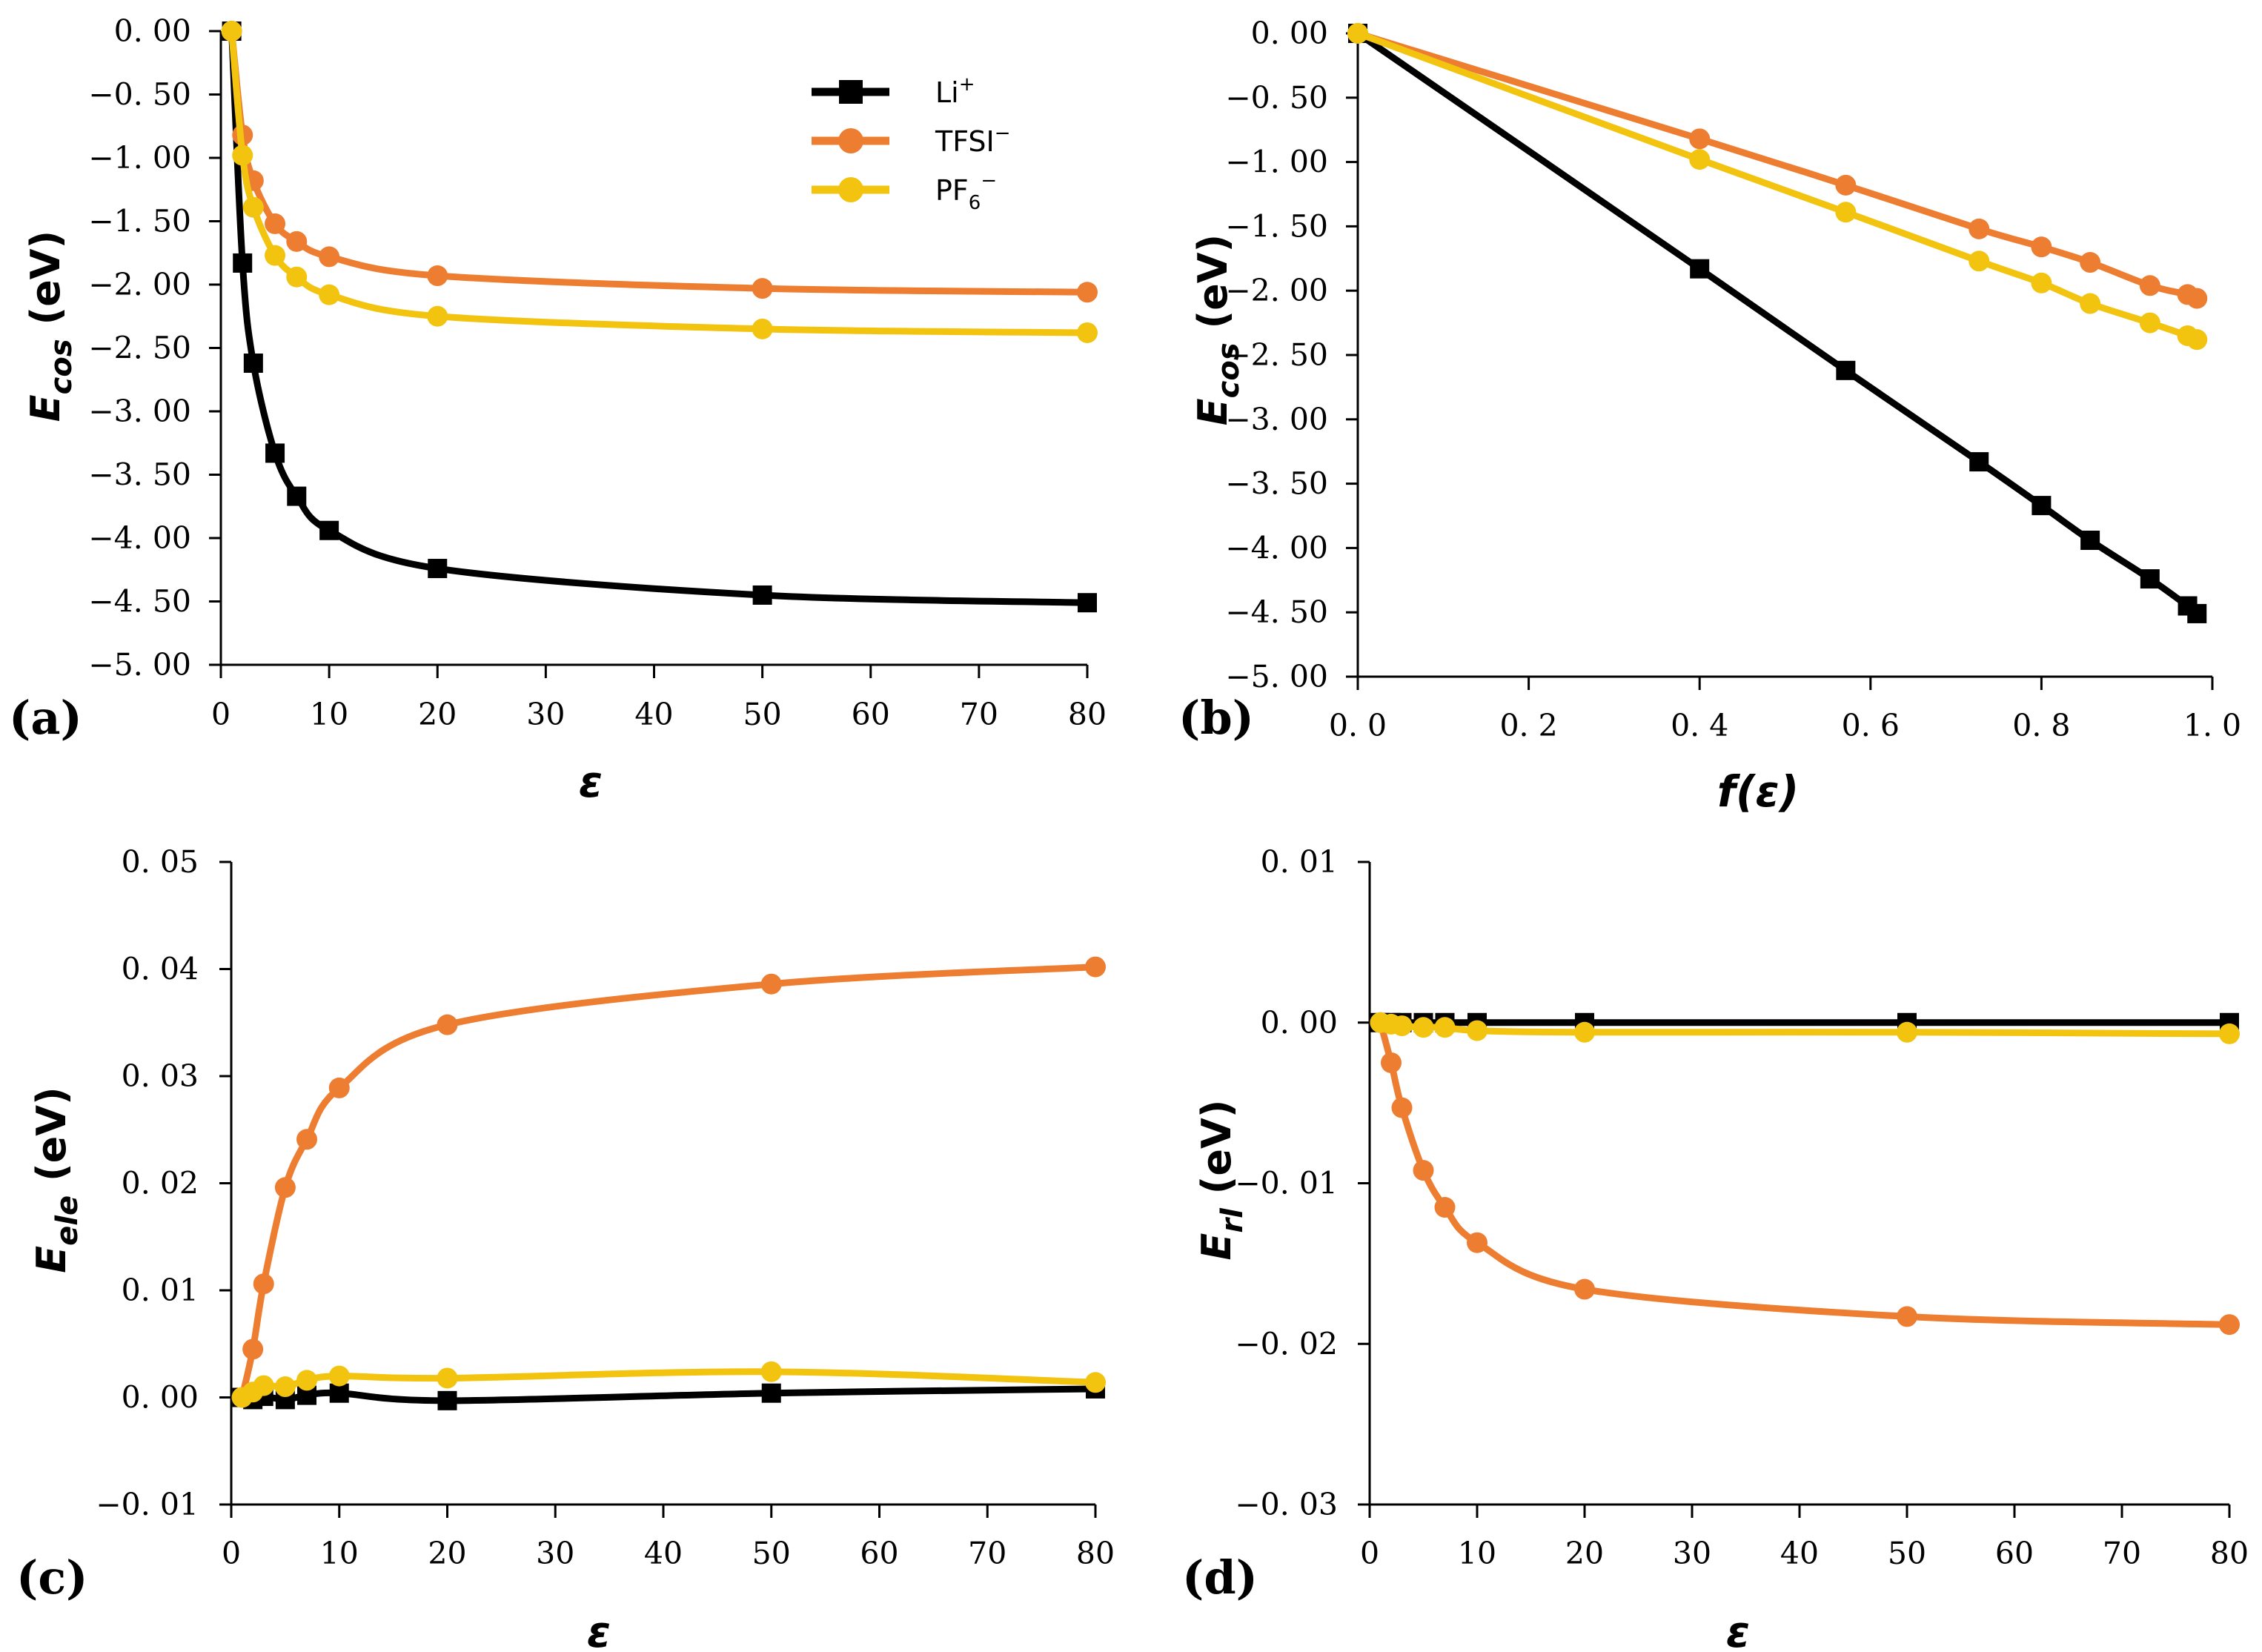 This screenshot has width=2262, height=1652. What do you see at coordinates (51, 1577) in the screenshot?
I see `panel-c-label: (c)` at bounding box center [51, 1577].